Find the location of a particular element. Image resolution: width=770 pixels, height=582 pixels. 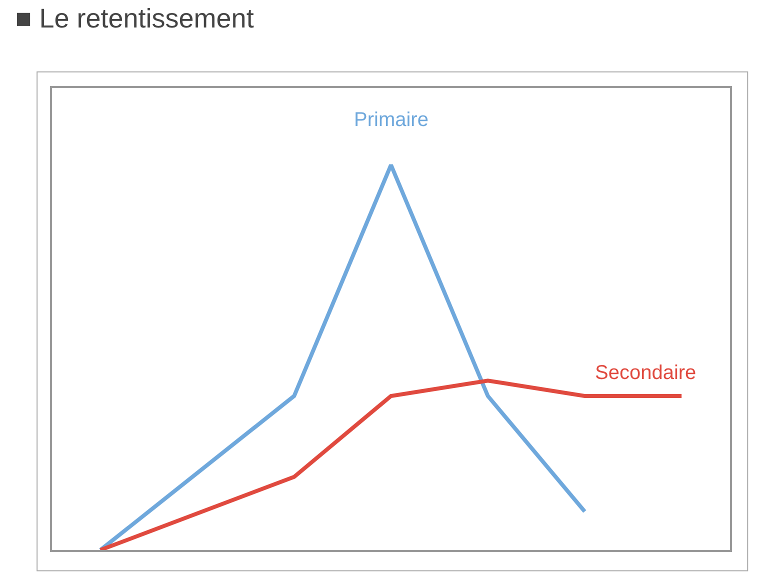

series-label: Secondaire is located at coordinates (645, 373).